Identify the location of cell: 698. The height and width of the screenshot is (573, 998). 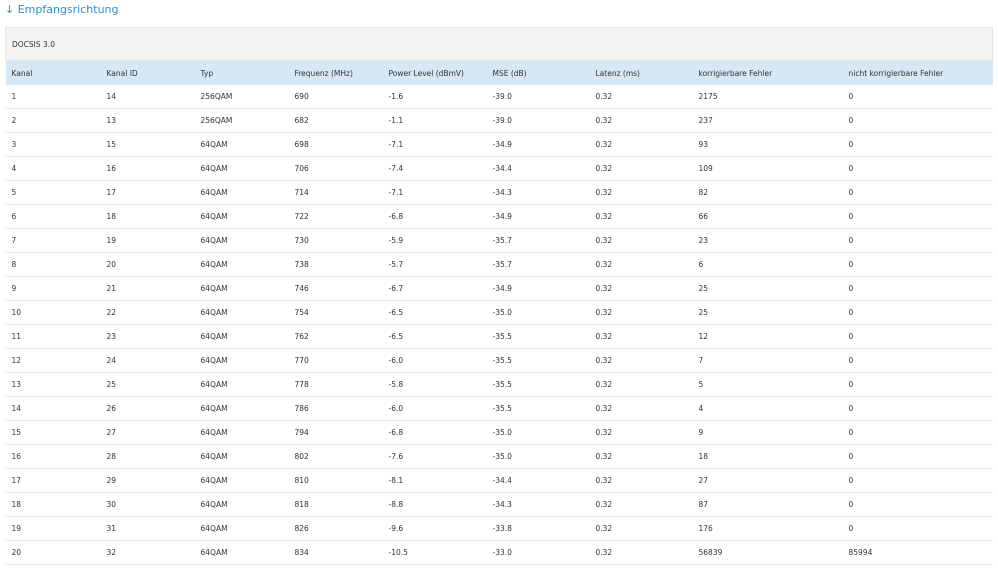
(335, 144).